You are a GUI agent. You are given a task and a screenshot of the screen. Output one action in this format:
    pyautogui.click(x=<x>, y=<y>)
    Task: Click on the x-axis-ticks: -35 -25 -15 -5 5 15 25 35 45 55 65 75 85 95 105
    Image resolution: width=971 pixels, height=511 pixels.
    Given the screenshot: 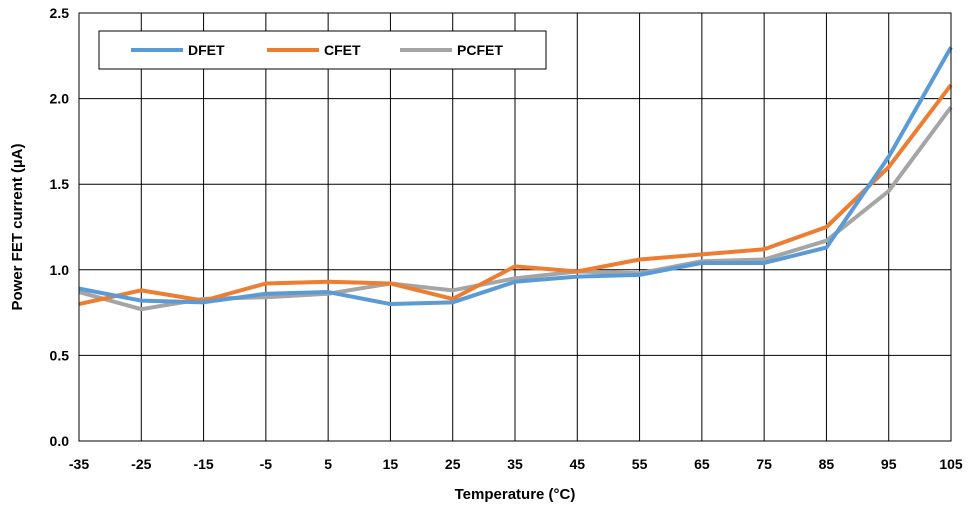 What is the action you would take?
    pyautogui.click(x=516, y=464)
    